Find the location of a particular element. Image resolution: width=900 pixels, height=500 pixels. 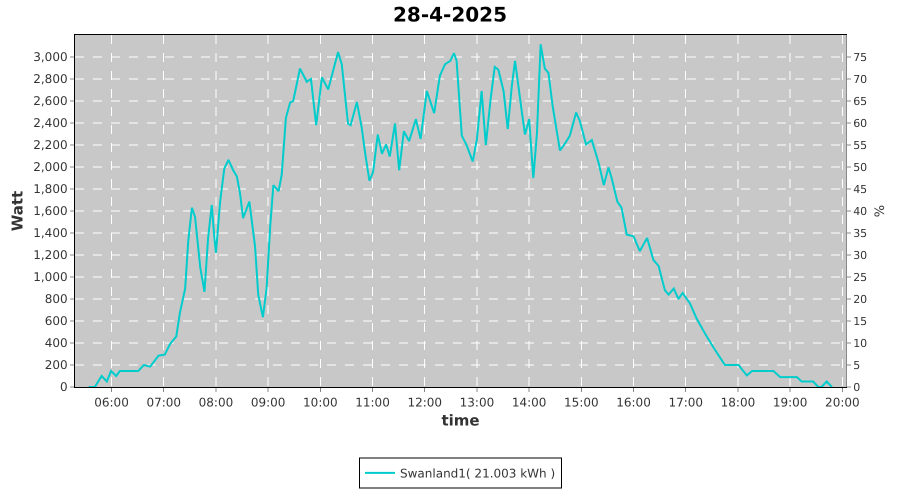

x-tick-label: 09:00 is located at coordinates (268, 402).